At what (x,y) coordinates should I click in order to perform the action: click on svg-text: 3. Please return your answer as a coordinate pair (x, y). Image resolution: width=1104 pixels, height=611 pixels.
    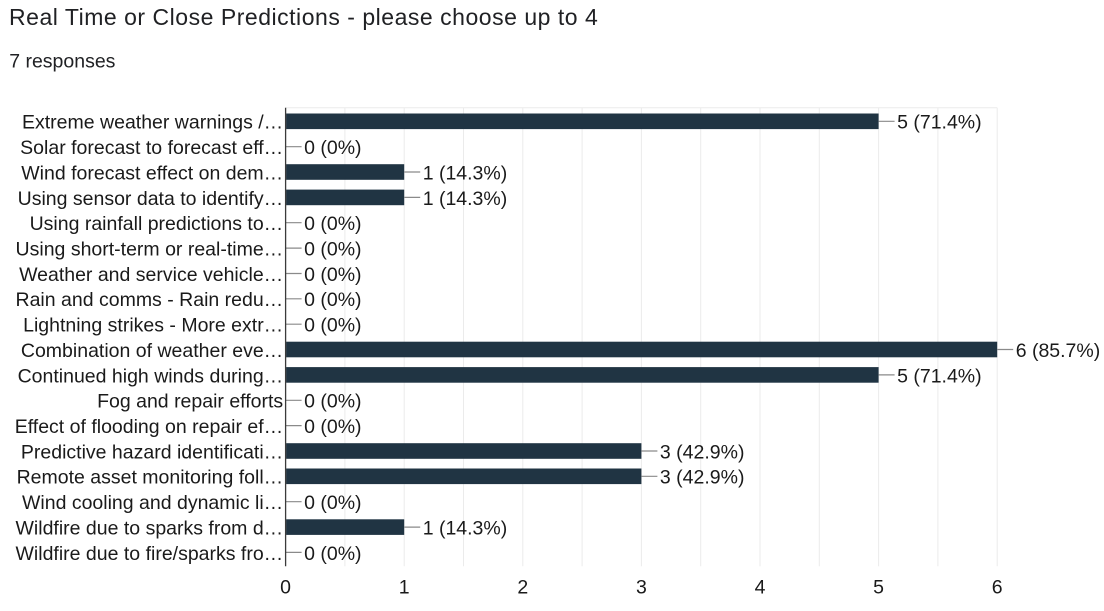
    Looking at the image, I should click on (641, 588).